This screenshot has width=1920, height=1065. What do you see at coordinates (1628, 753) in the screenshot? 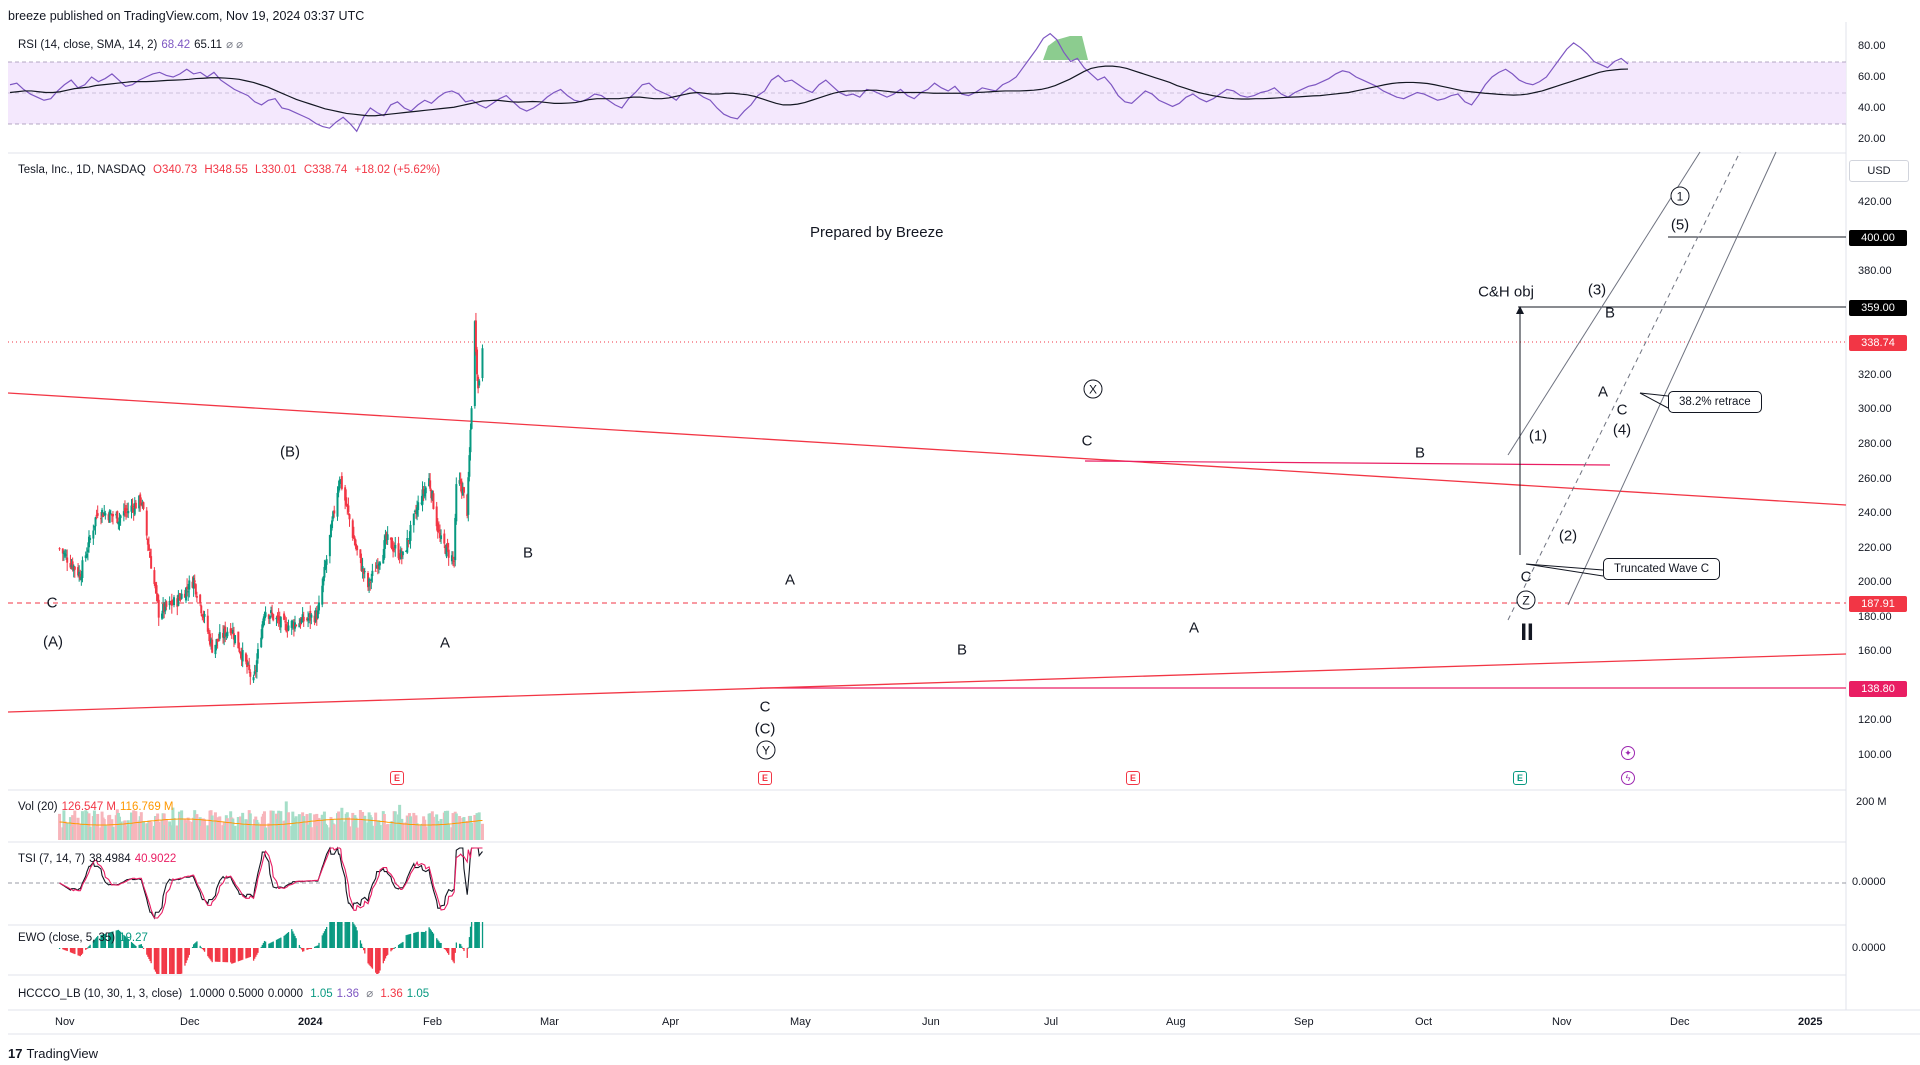
I see `event-star-icon: ✦` at bounding box center [1628, 753].